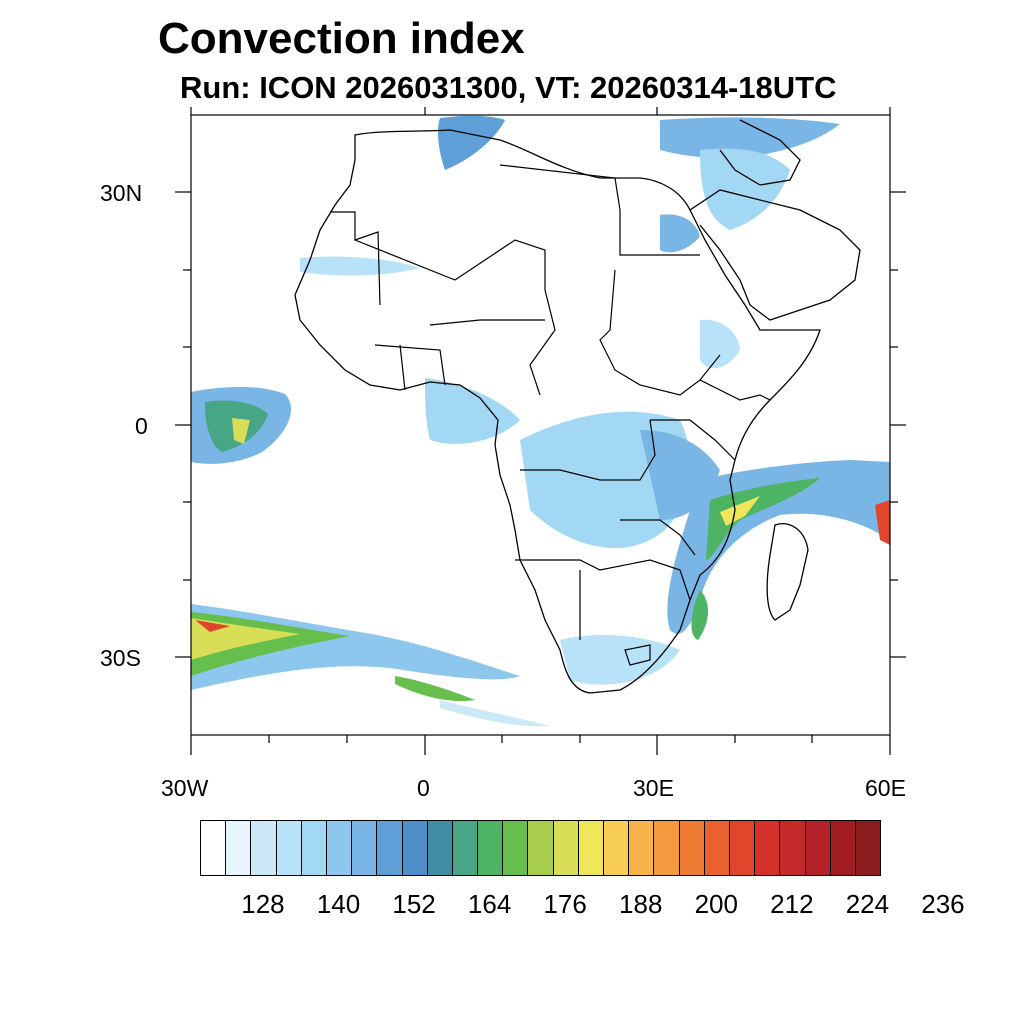  What do you see at coordinates (792, 904) in the screenshot?
I see `colorbar-tick-label: 212` at bounding box center [792, 904].